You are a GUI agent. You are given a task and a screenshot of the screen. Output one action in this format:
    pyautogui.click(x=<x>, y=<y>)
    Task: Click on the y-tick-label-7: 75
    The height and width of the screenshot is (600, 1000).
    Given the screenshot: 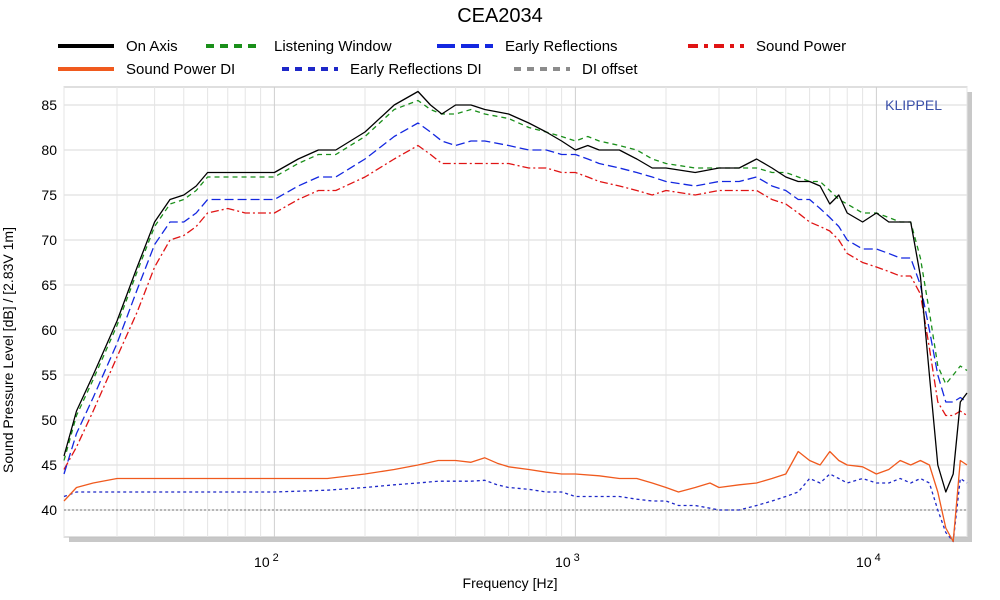 What is the action you would take?
    pyautogui.click(x=49, y=195)
    